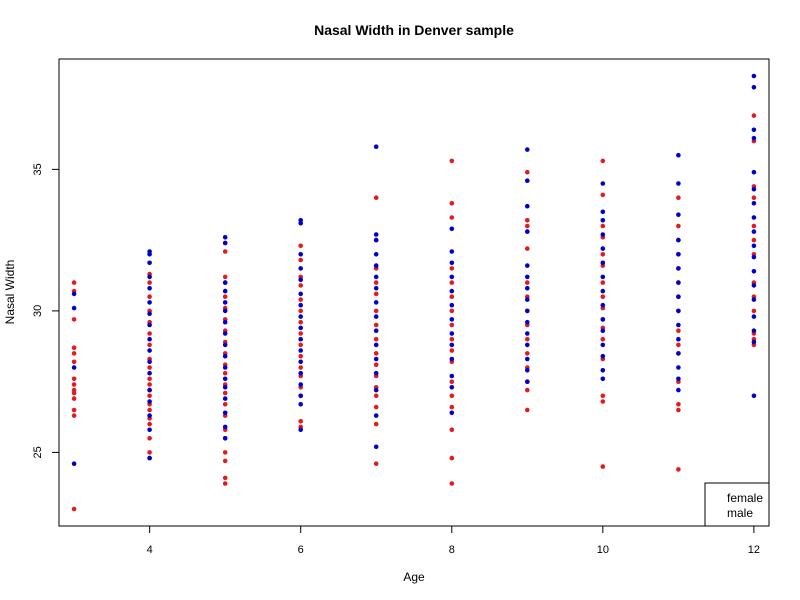 The width and height of the screenshot is (800, 600). Describe the element at coordinates (38, 452) in the screenshot. I see `y-tick-label: 25` at that location.